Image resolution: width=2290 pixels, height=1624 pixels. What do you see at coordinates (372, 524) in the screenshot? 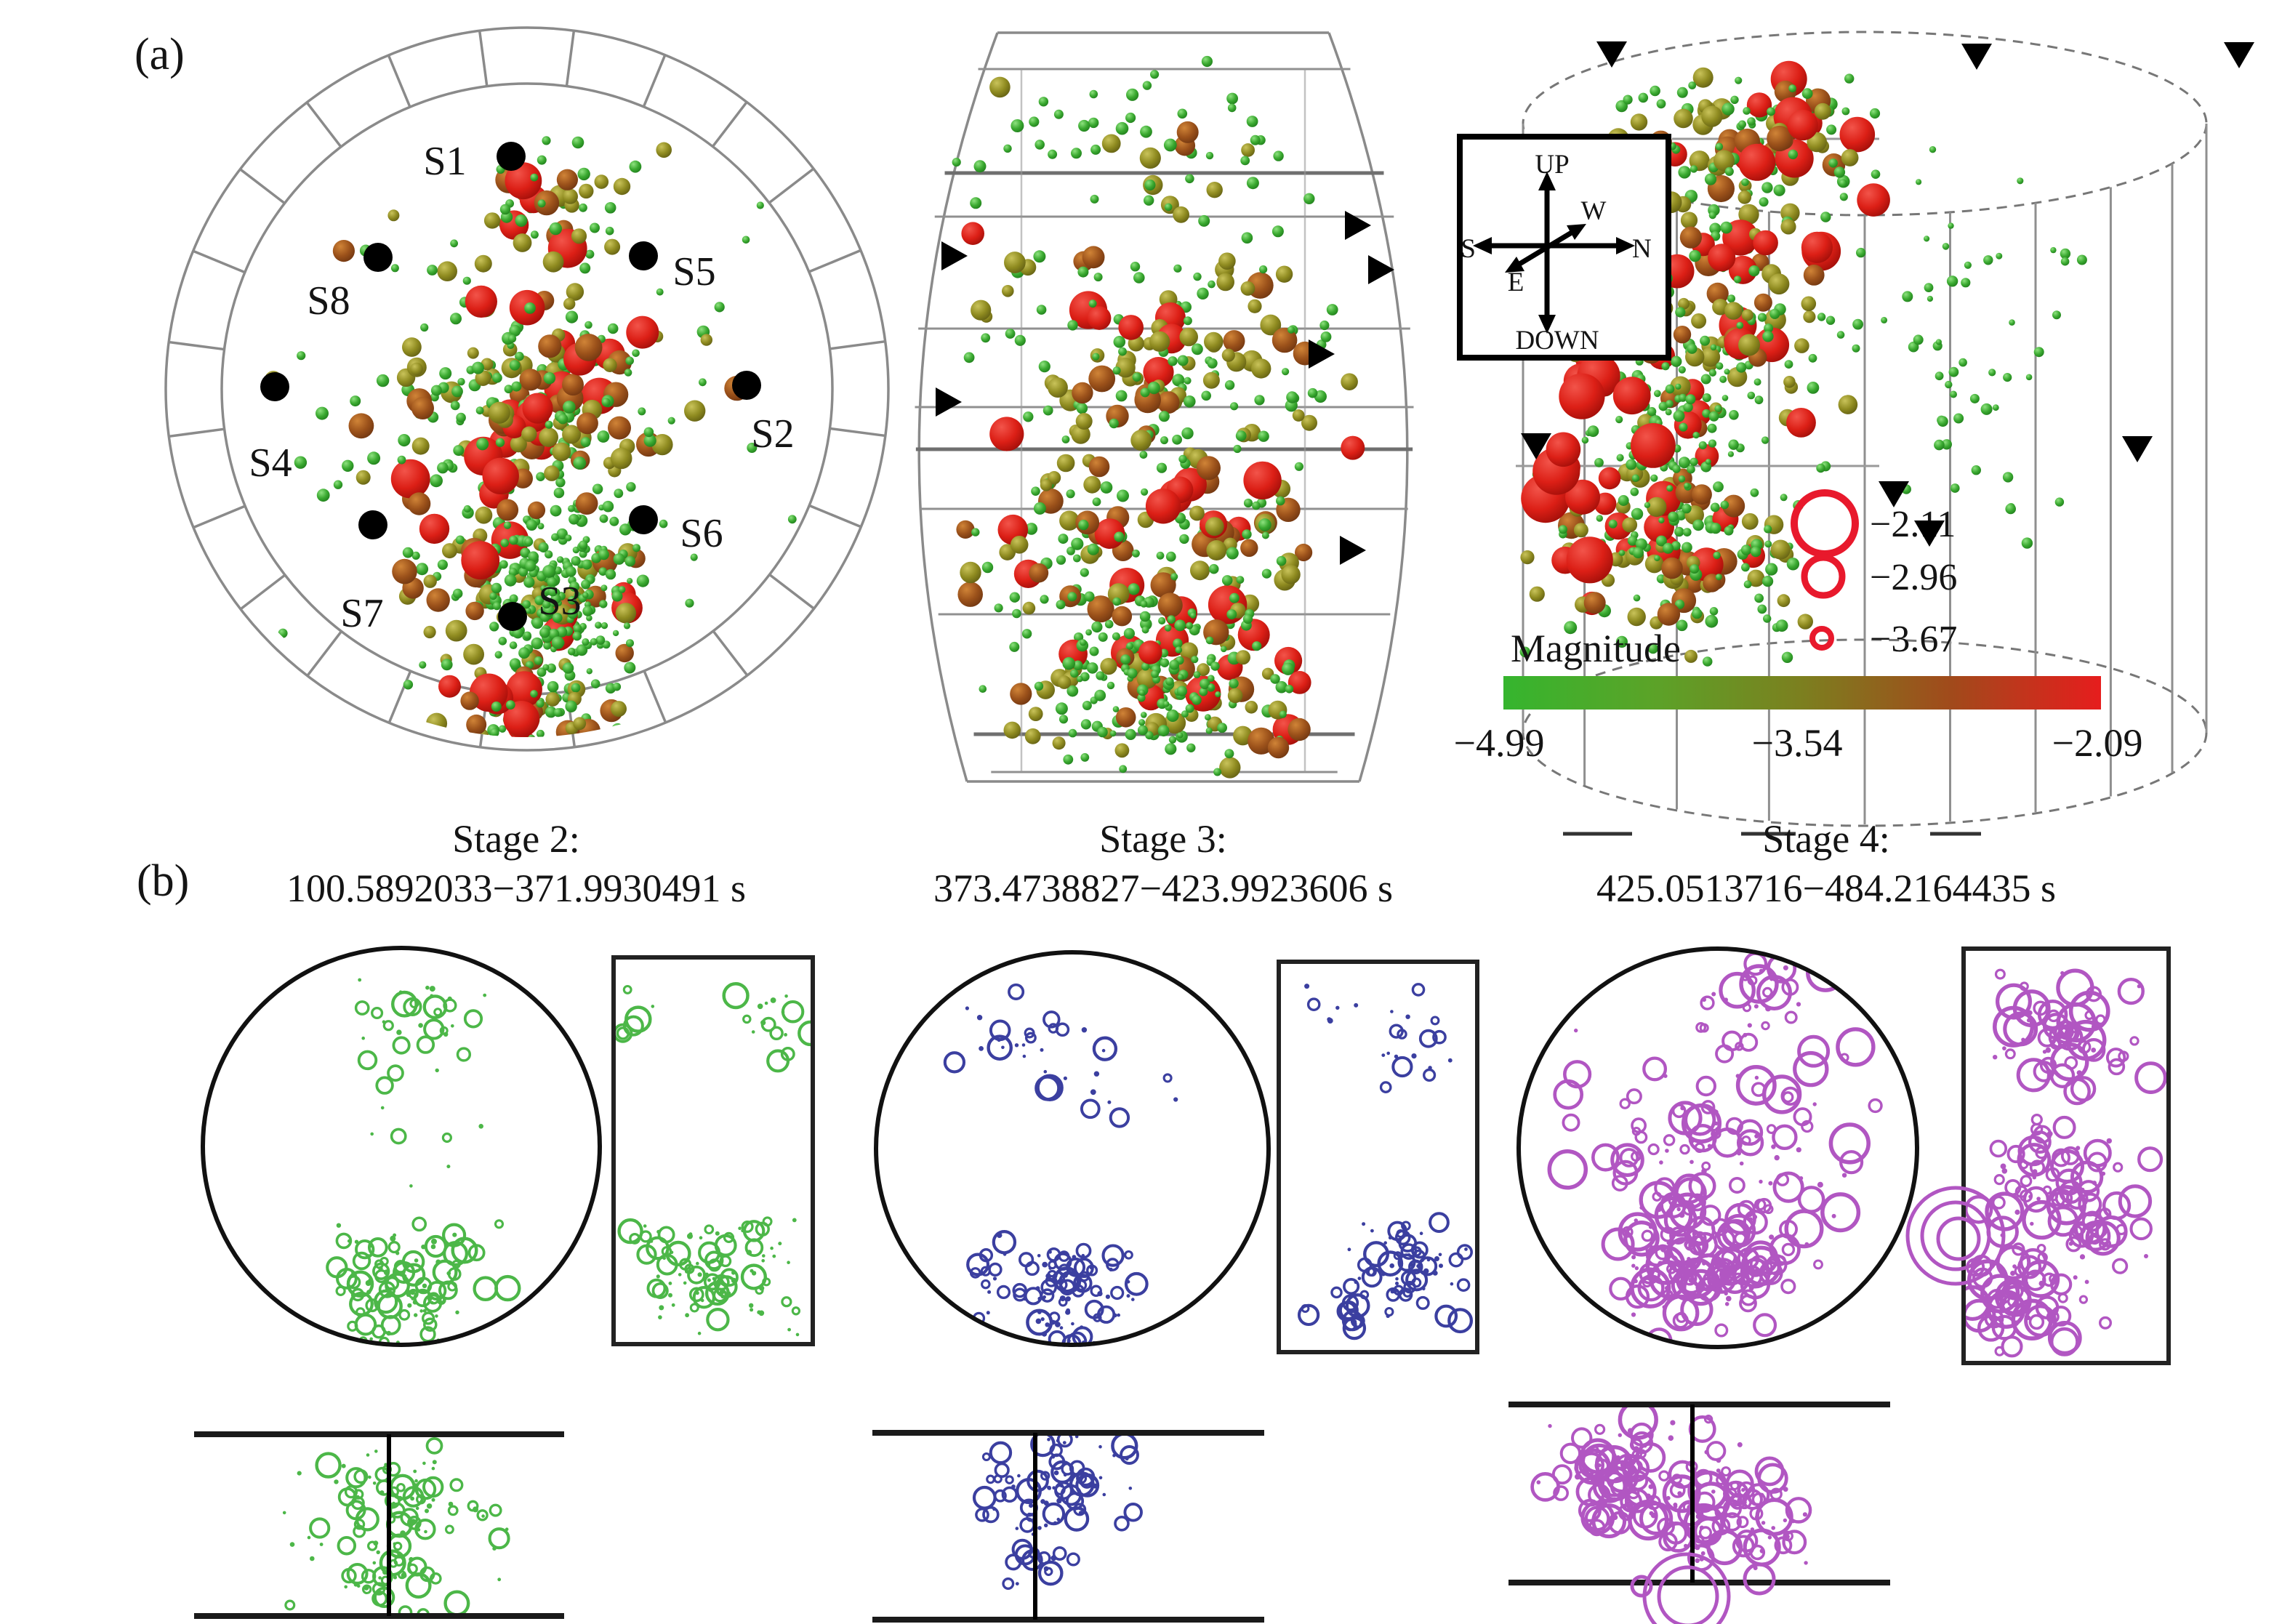
I see `sensor-dot-s7` at bounding box center [372, 524].